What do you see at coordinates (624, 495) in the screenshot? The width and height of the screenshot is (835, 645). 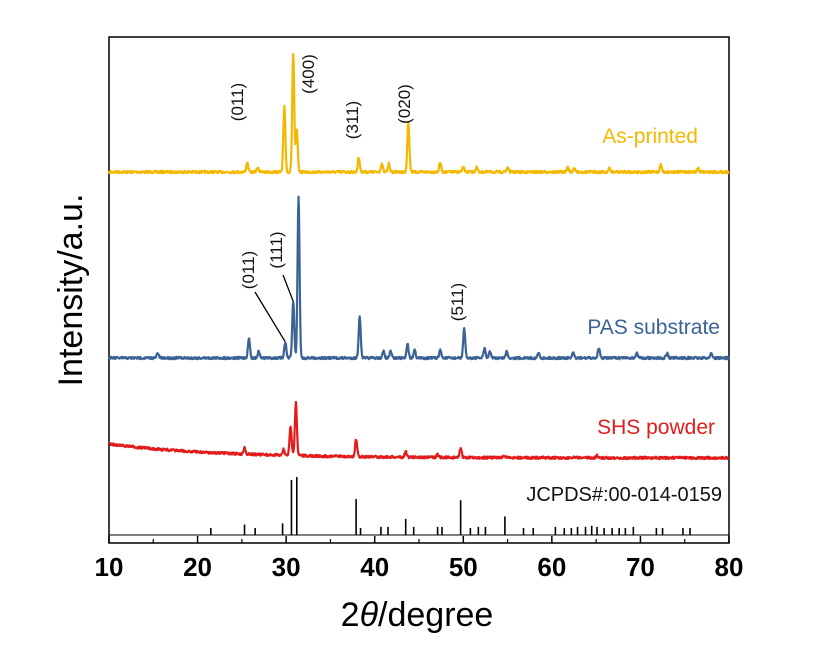 I see `reference-label: JCPDS#:00-014-0159` at bounding box center [624, 495].